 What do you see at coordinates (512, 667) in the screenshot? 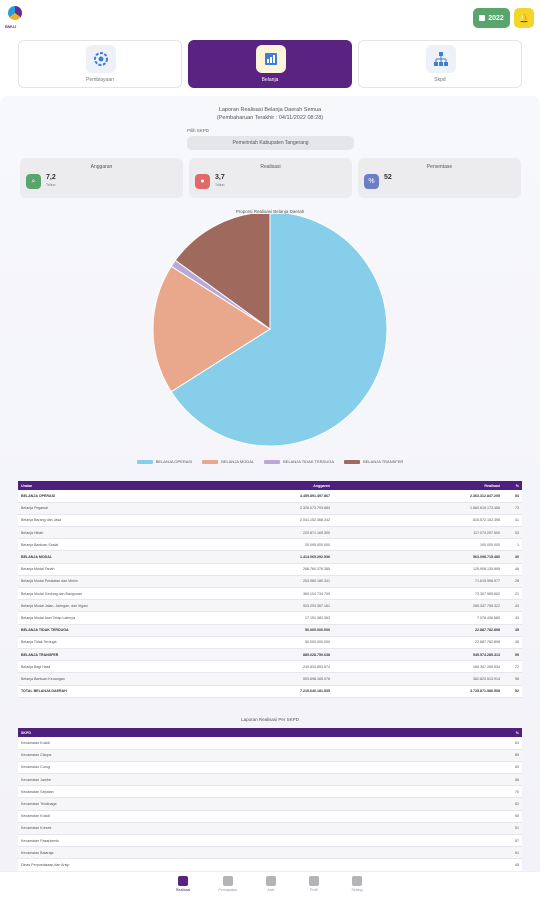
I see `cell-persen: 72` at bounding box center [512, 667].